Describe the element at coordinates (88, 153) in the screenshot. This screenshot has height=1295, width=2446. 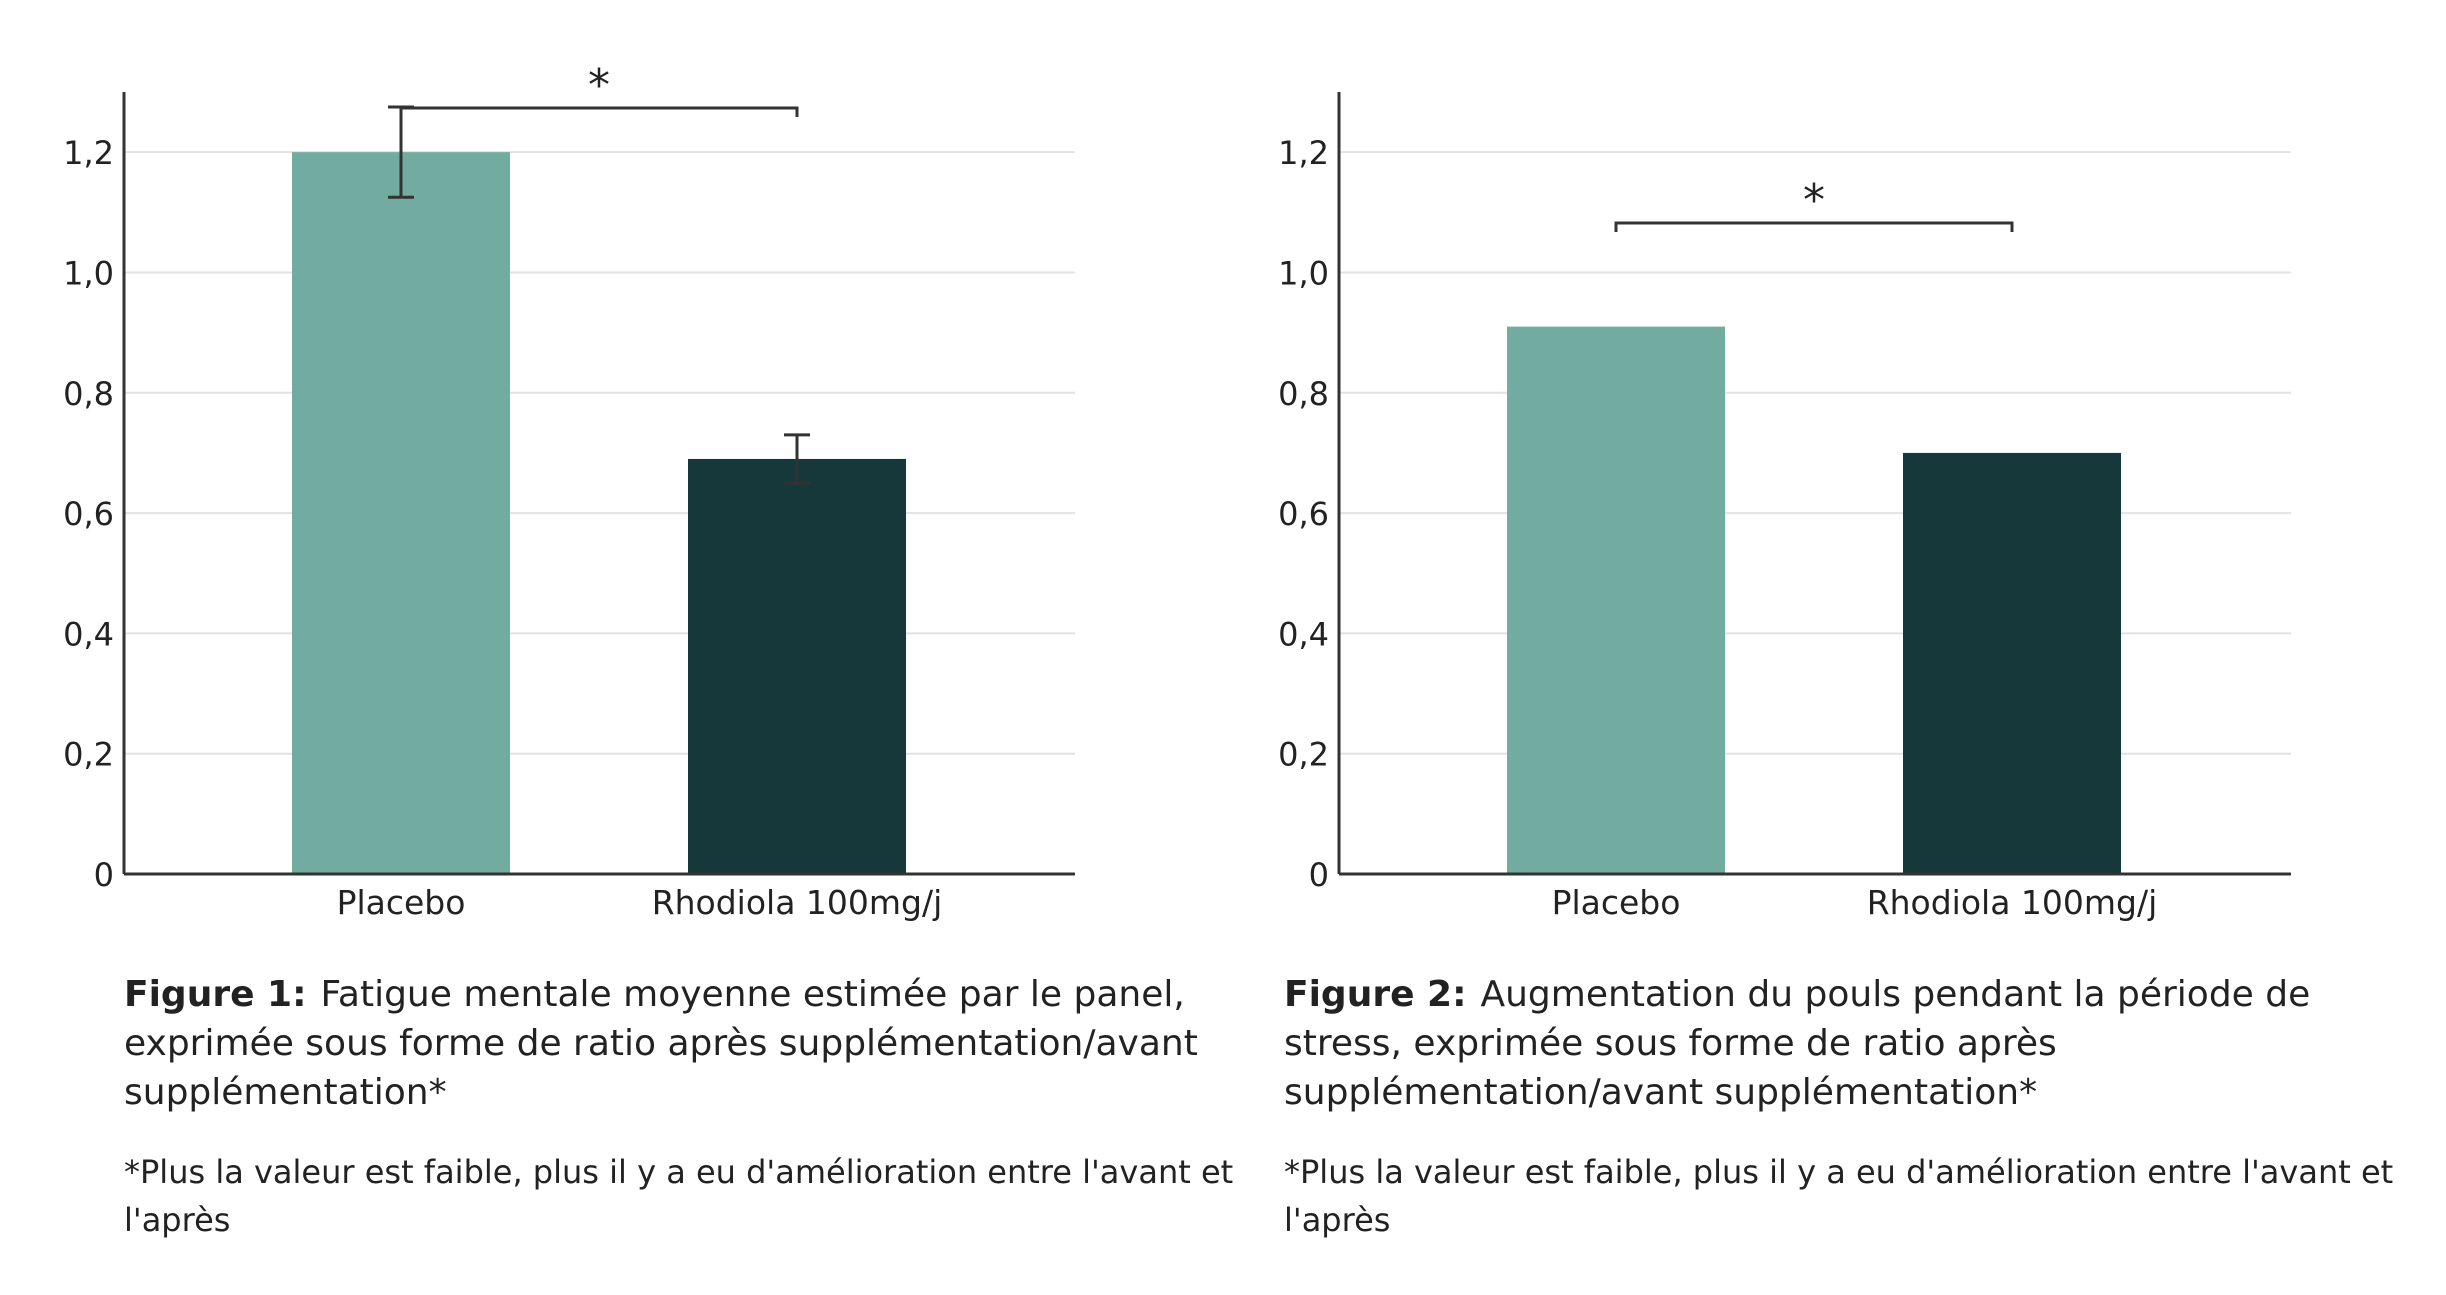
I see `figure-1-y-tick-label: 1,2` at that location.